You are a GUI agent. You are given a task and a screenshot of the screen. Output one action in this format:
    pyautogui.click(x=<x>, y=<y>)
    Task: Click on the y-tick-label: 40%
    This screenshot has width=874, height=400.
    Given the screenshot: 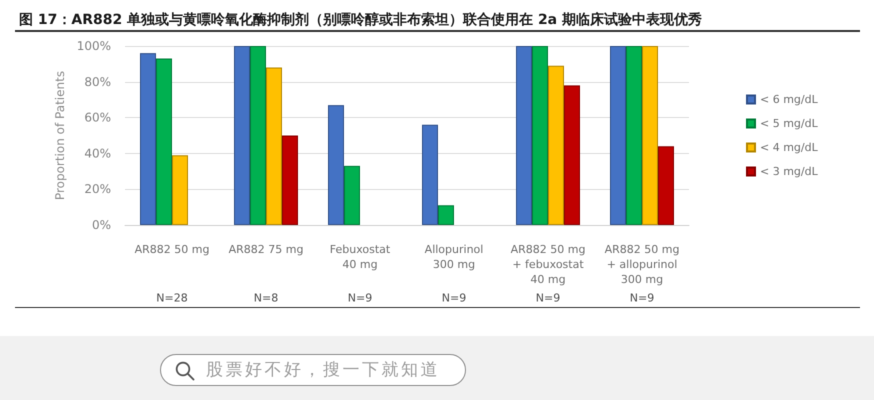 What is the action you would take?
    pyautogui.click(x=97, y=153)
    